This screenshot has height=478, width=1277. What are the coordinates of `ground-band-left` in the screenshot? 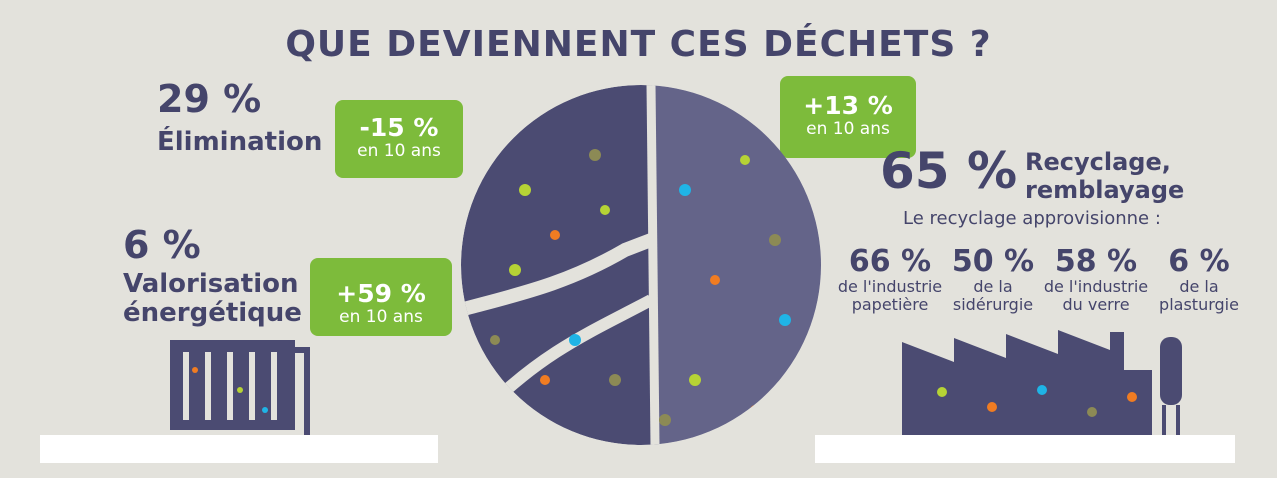 It's located at (239, 449).